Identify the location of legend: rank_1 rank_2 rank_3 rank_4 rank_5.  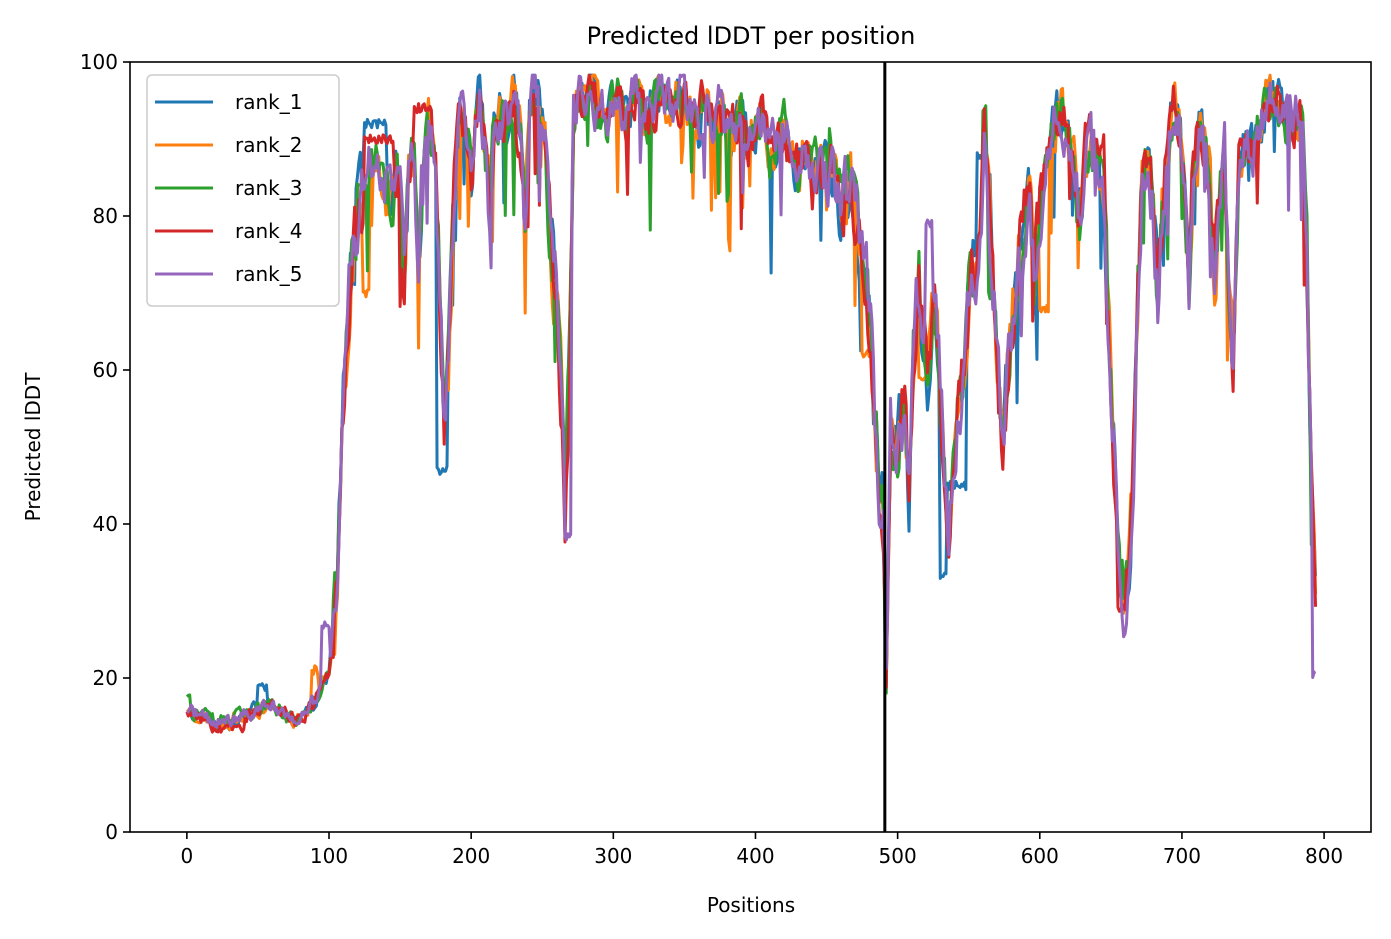
(243, 190).